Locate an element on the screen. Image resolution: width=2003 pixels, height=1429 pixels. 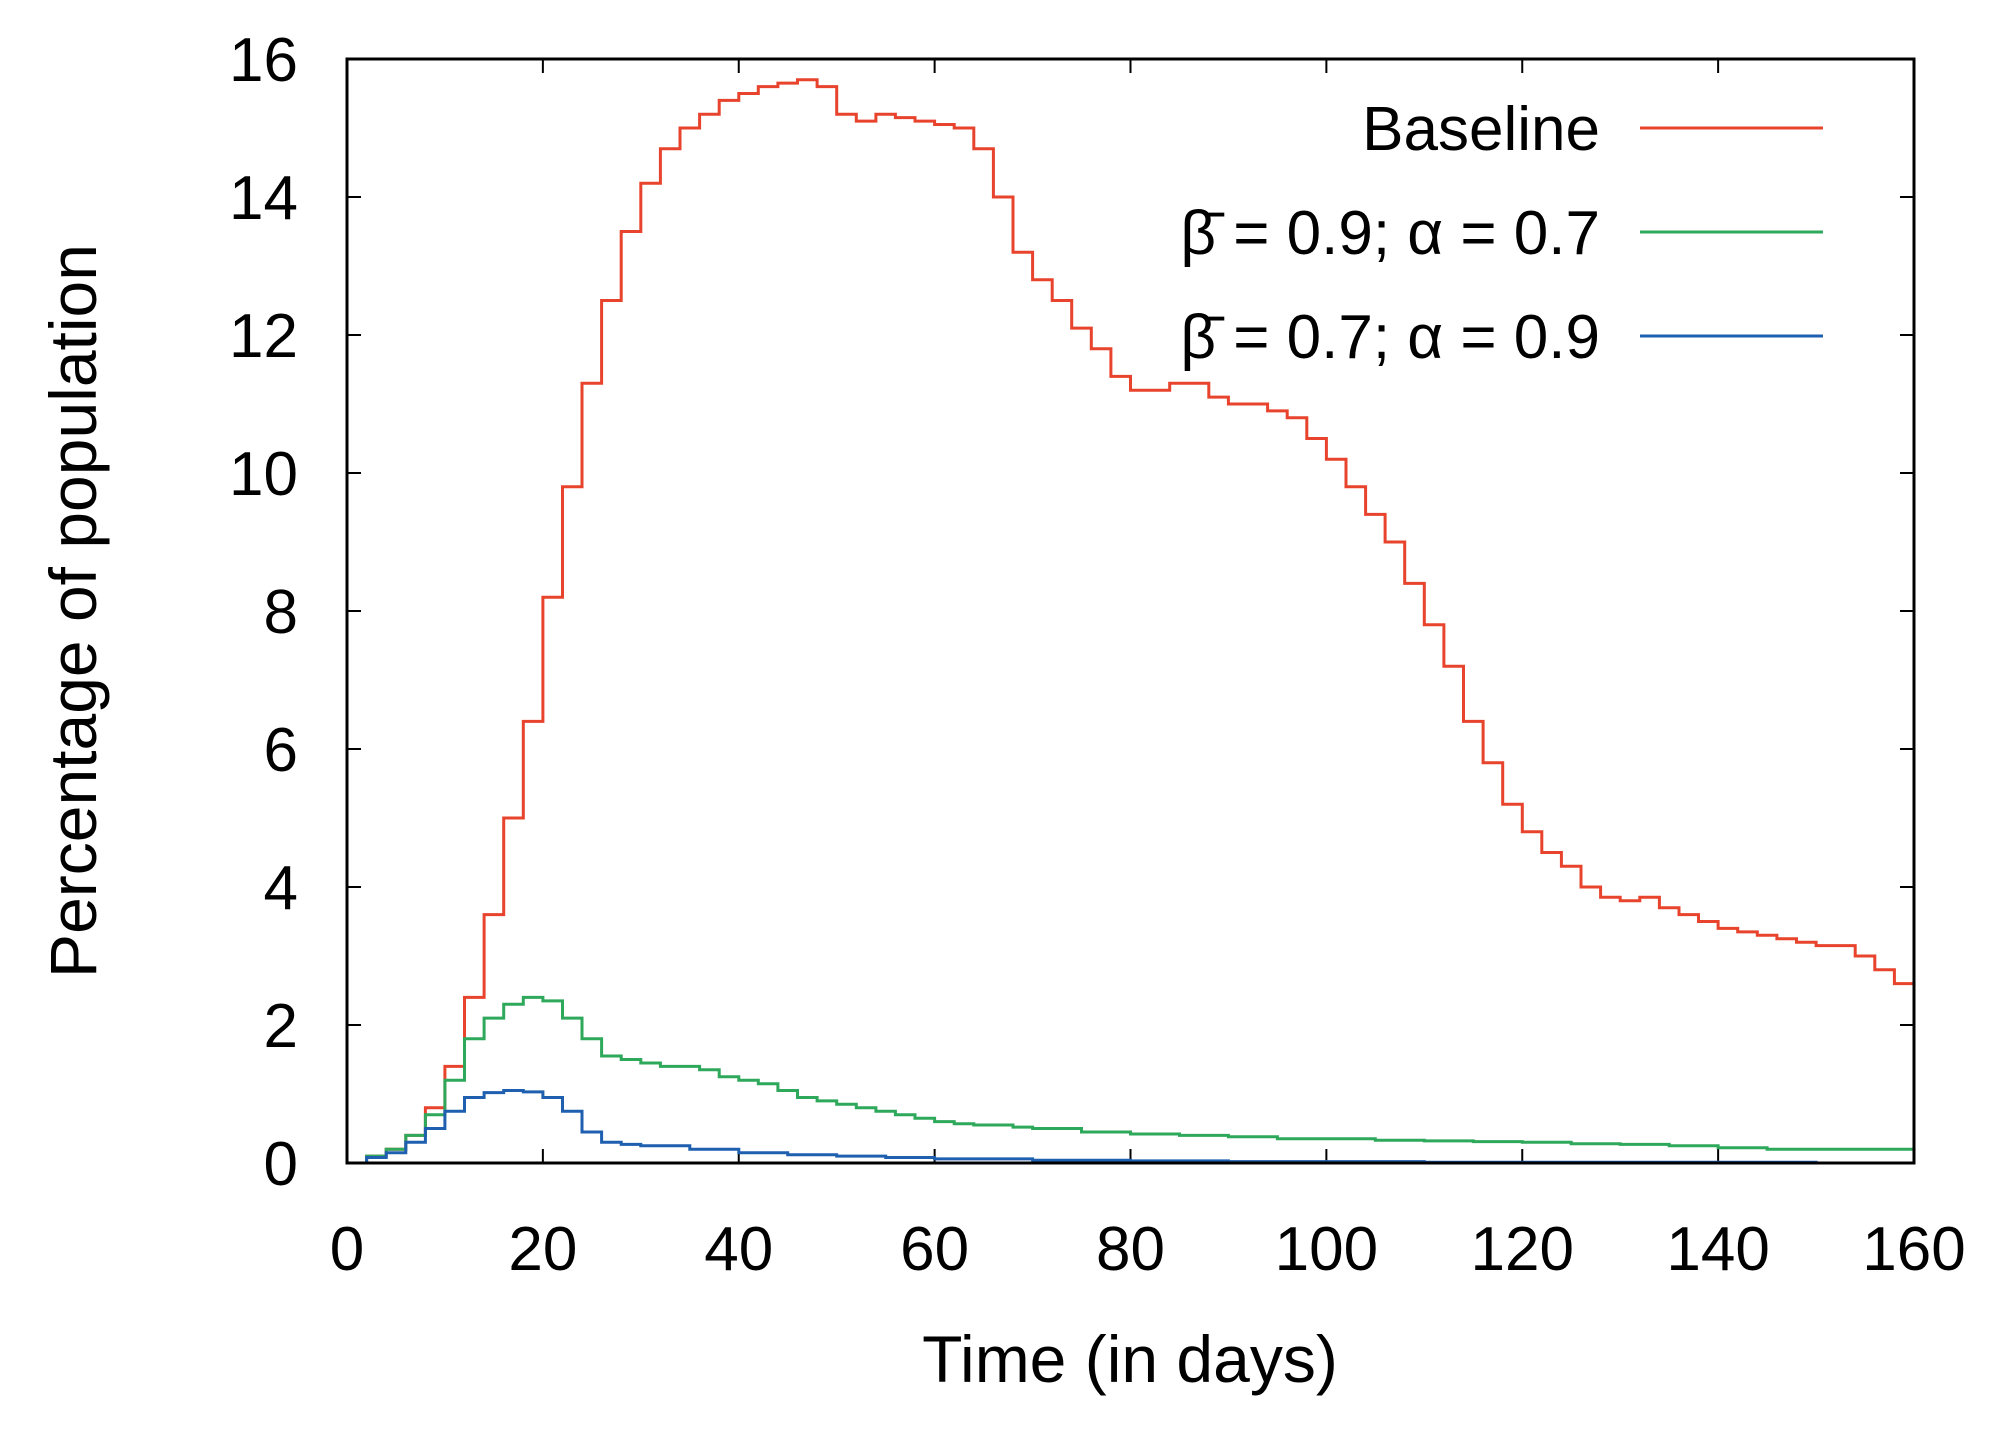
x-tick-label: 80 is located at coordinates (1130, 1249).